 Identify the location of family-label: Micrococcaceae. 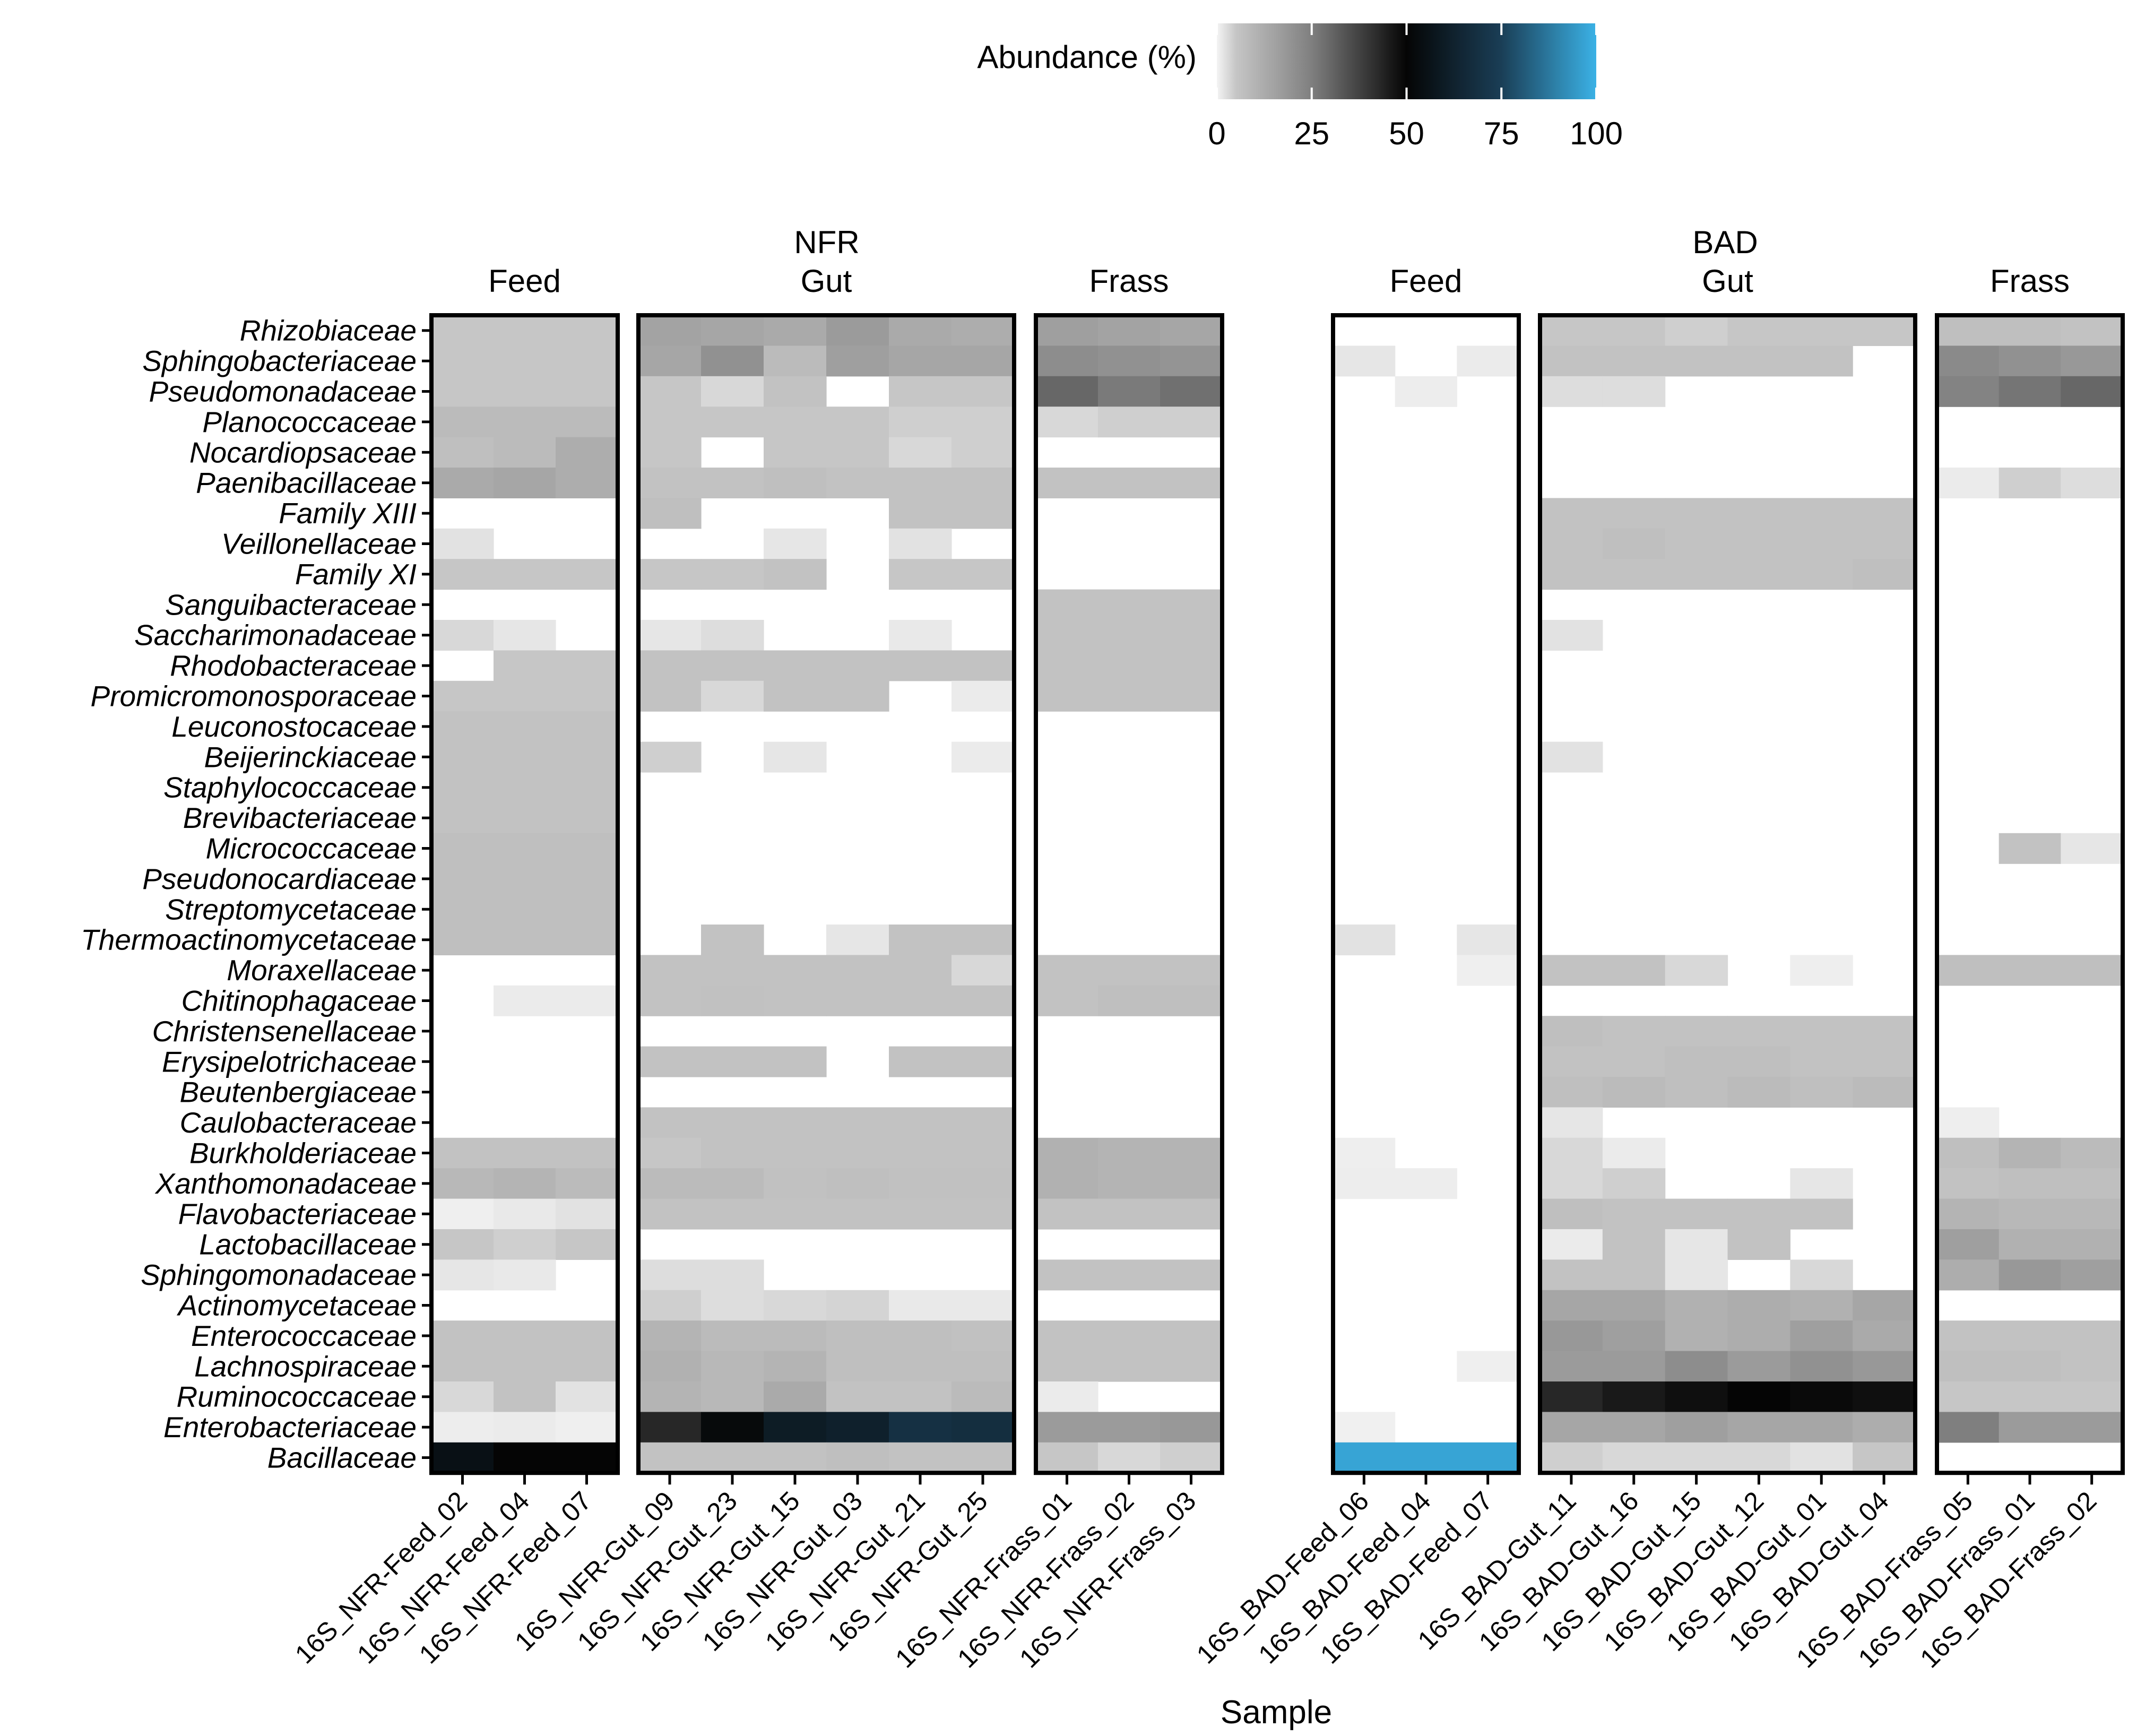
(311, 848).